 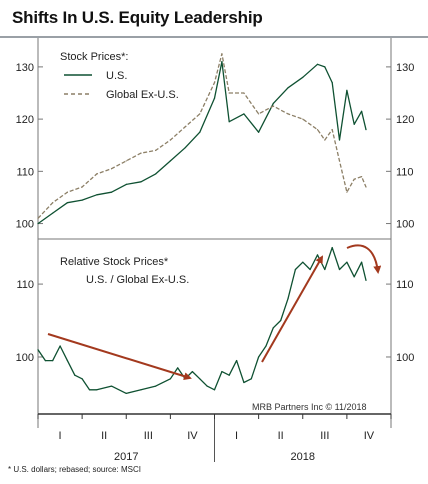 What do you see at coordinates (214, 37) in the screenshot?
I see `title-rule` at bounding box center [214, 37].